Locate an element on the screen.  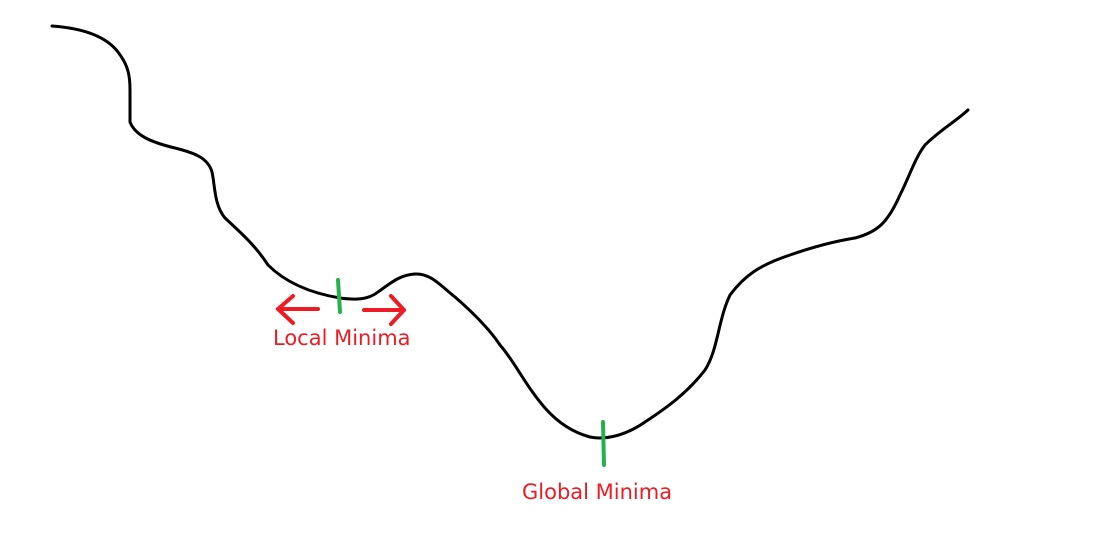
local-minima-marker is located at coordinates (339, 296).